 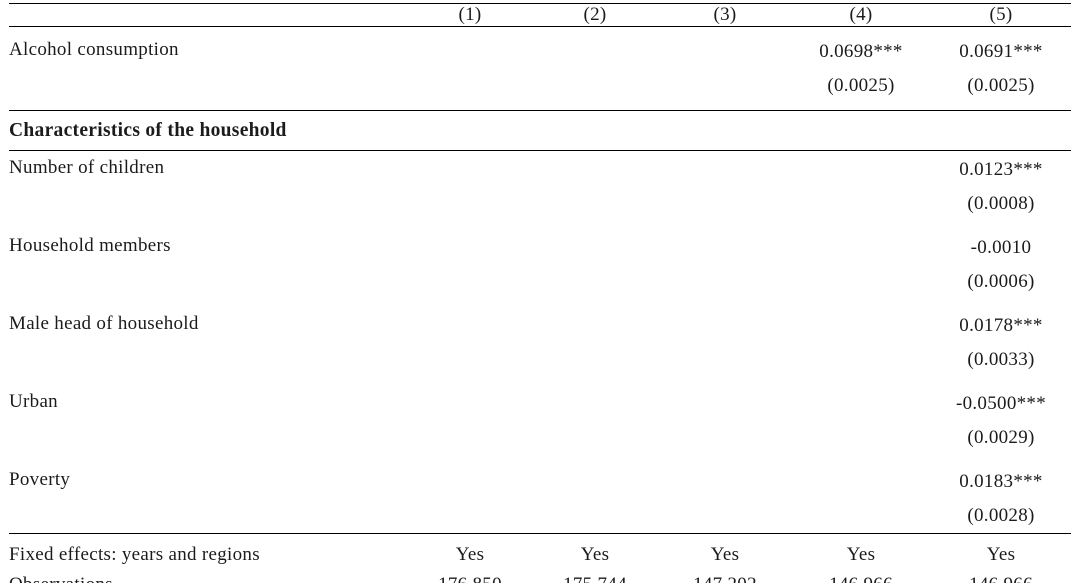 I want to click on row-urban: Urban -0.0500***, so click(x=540, y=424).